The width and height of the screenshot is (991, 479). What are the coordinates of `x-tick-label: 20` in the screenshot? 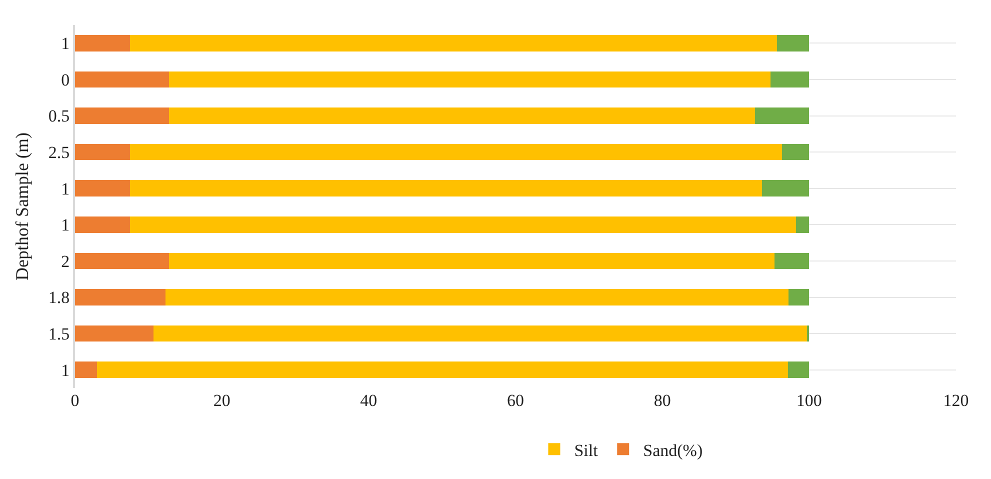 It's located at (221, 400).